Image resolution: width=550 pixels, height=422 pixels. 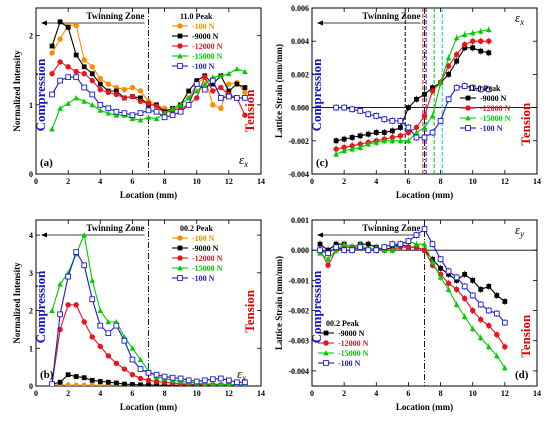 I want to click on legend-title: 11.0 Peak, so click(x=196, y=16).